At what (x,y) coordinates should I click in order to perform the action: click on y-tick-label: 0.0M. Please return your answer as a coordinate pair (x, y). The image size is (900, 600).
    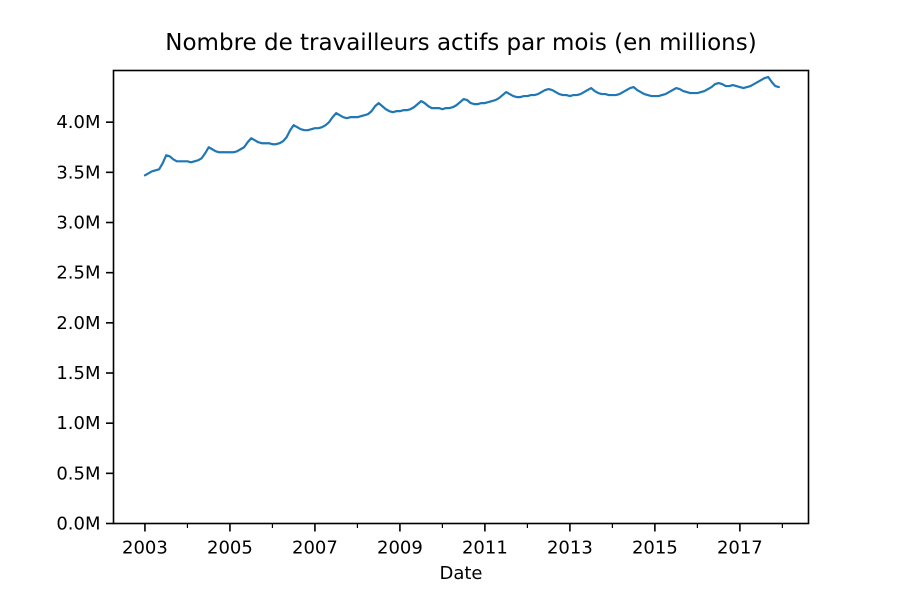
    Looking at the image, I should click on (78, 524).